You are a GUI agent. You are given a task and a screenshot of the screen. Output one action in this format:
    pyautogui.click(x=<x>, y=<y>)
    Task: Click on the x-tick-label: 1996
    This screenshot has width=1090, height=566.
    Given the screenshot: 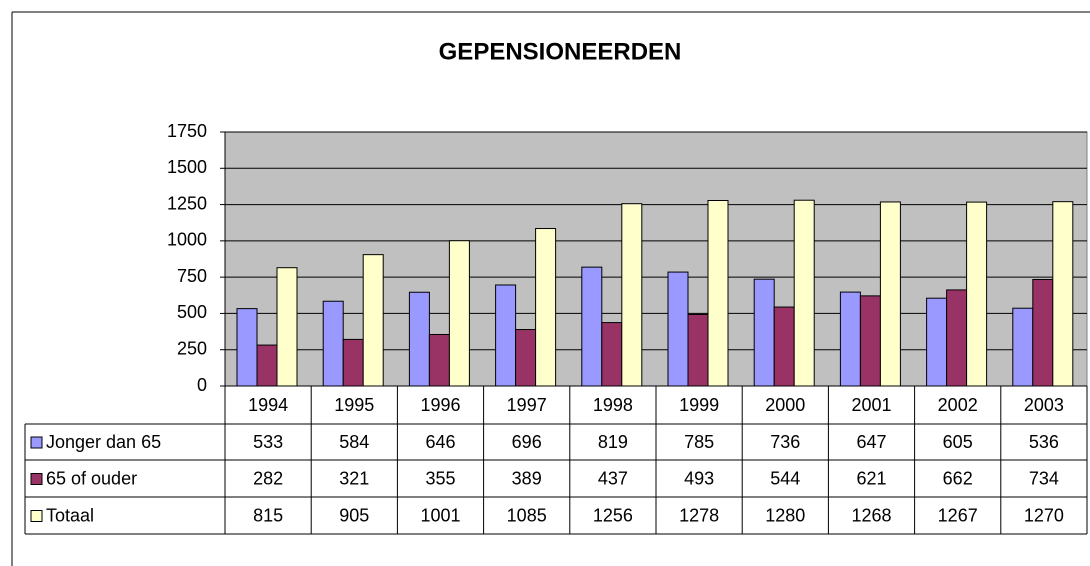 What is the action you would take?
    pyautogui.click(x=440, y=405)
    